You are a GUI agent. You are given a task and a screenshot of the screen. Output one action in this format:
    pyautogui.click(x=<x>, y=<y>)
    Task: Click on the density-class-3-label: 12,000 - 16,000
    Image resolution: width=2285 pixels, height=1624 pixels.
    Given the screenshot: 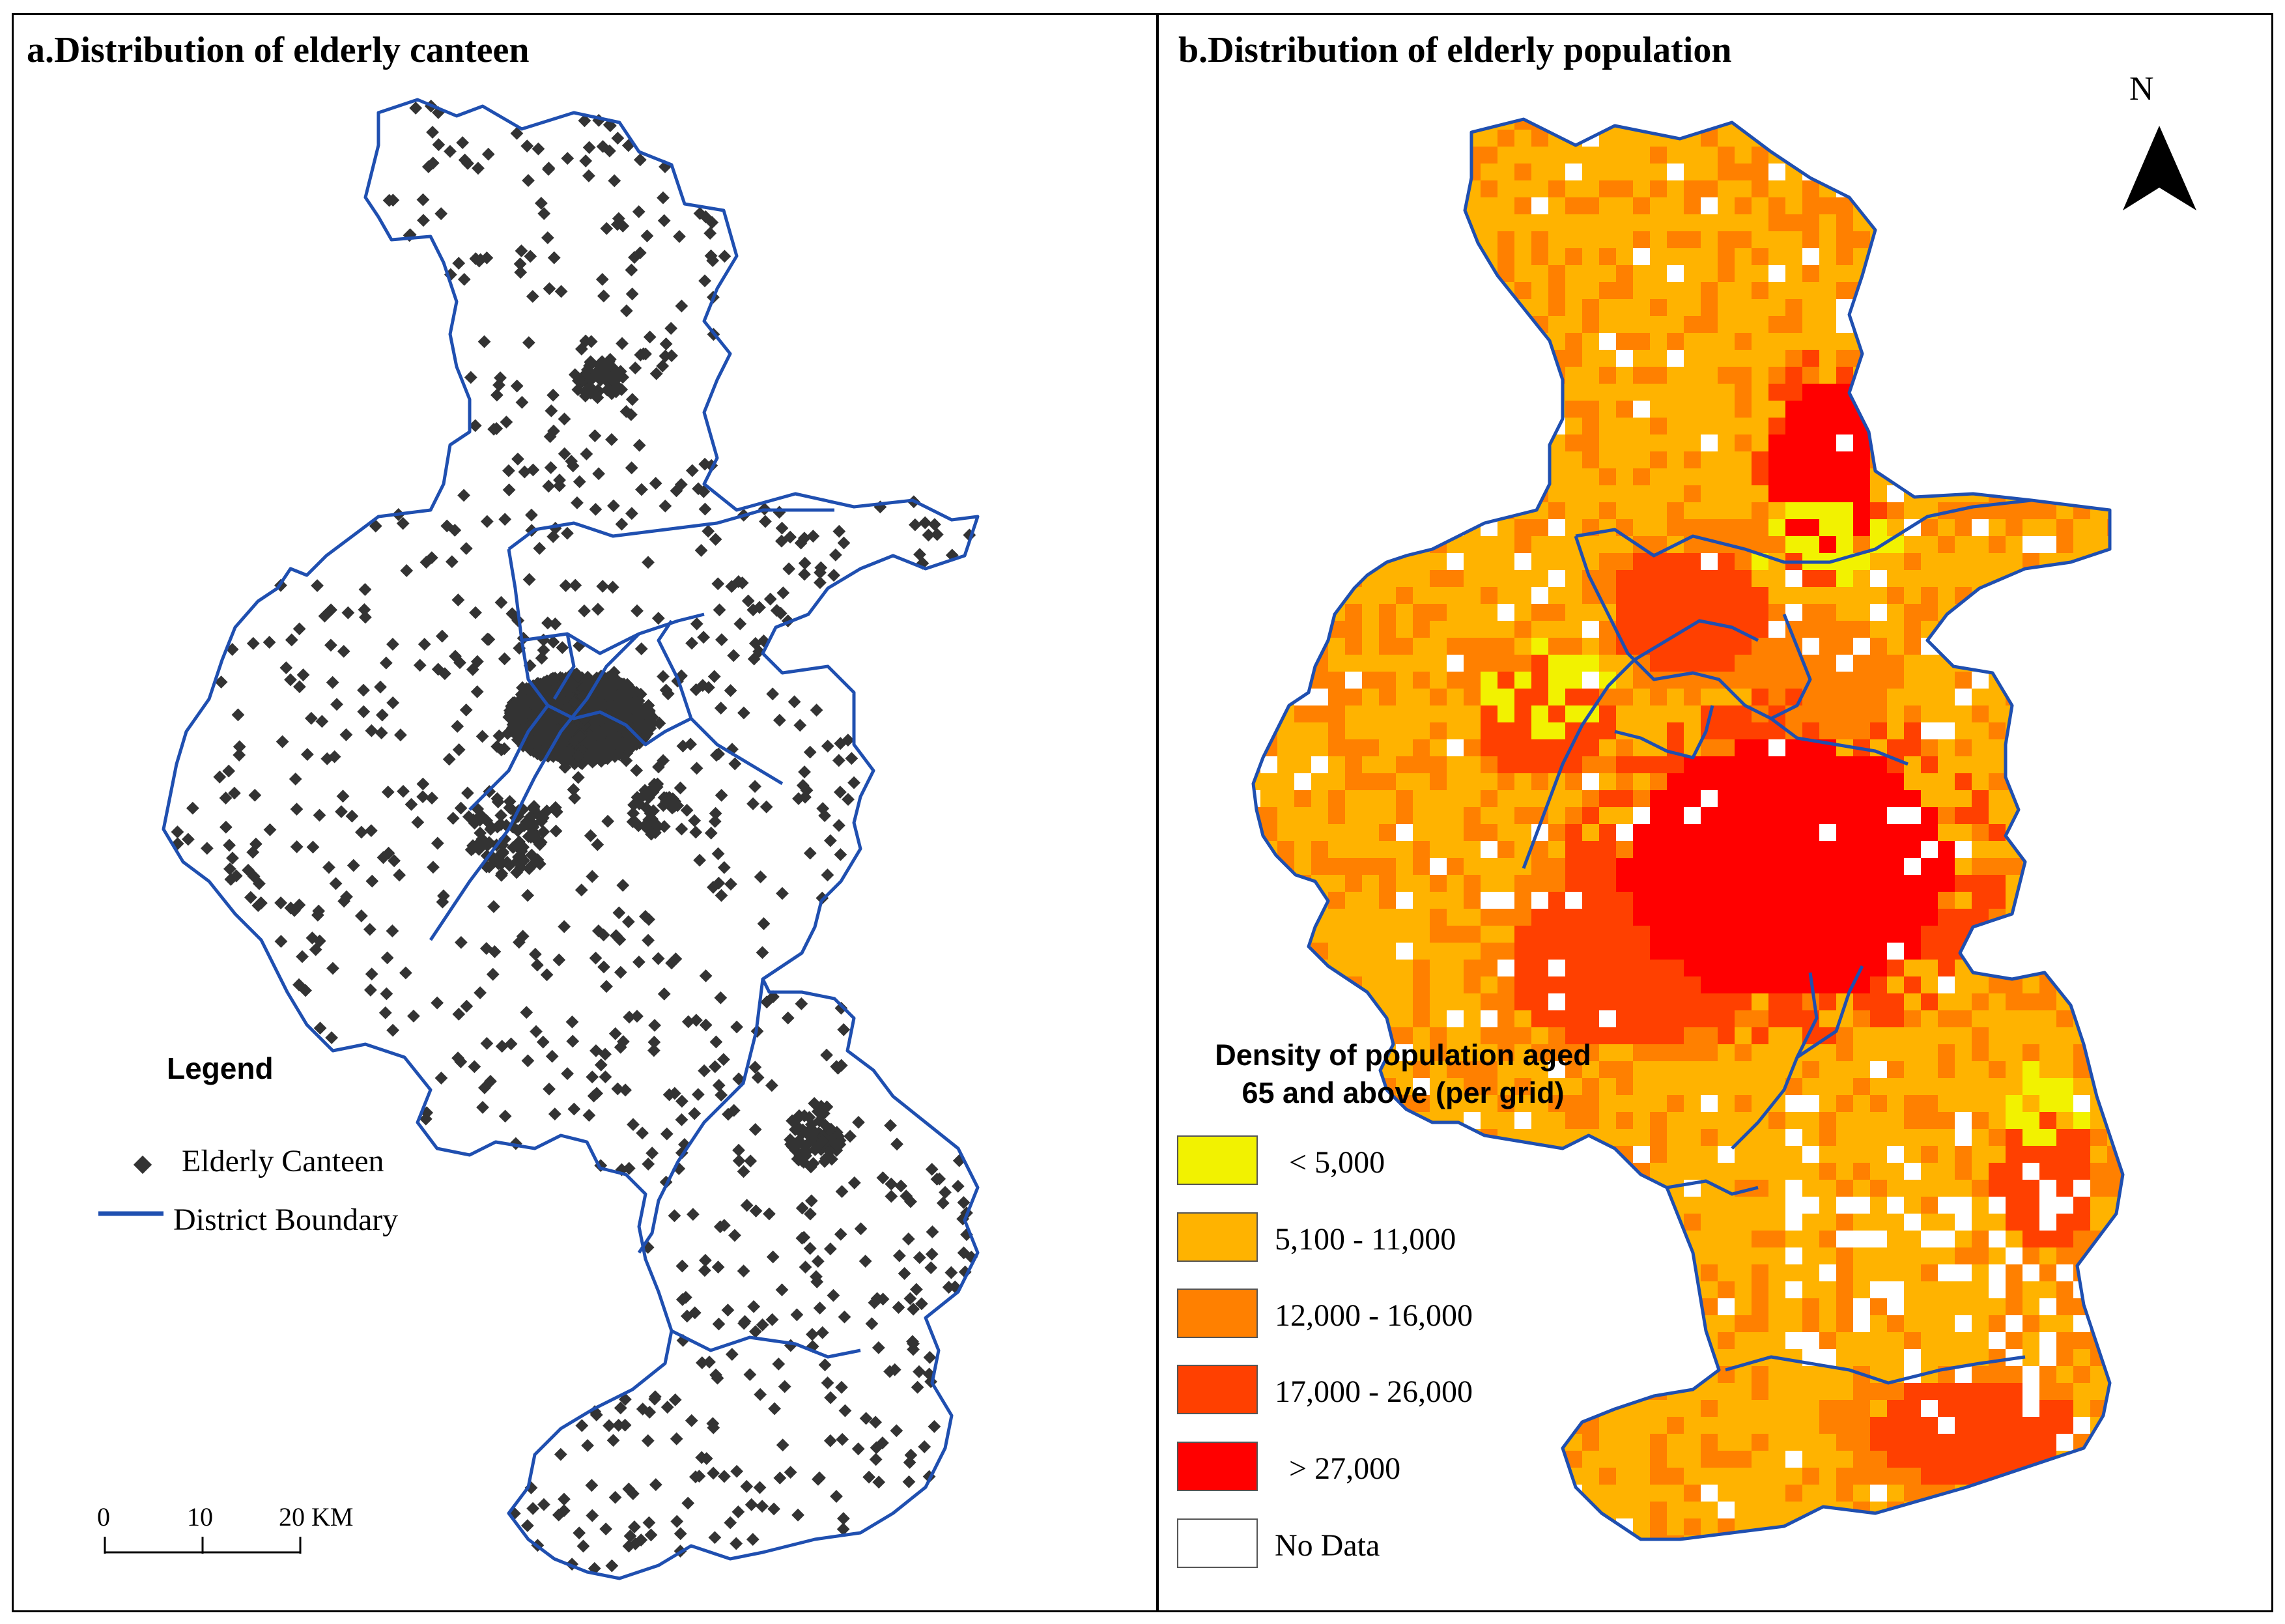 What is the action you would take?
    pyautogui.click(x=1374, y=1315)
    